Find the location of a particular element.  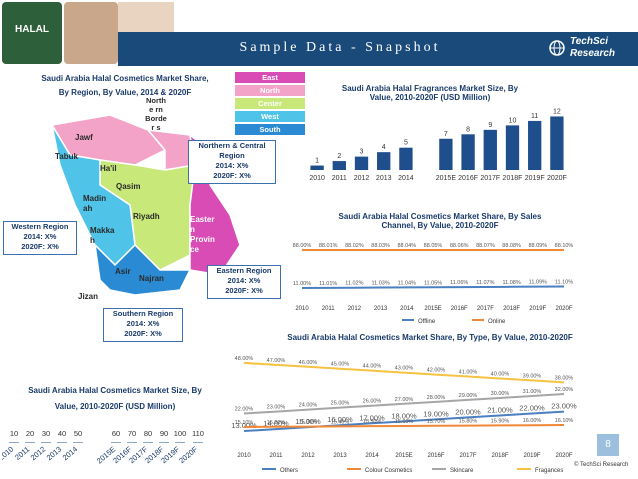

callout-western-line2: 2014: X% is located at coordinates (40, 236).